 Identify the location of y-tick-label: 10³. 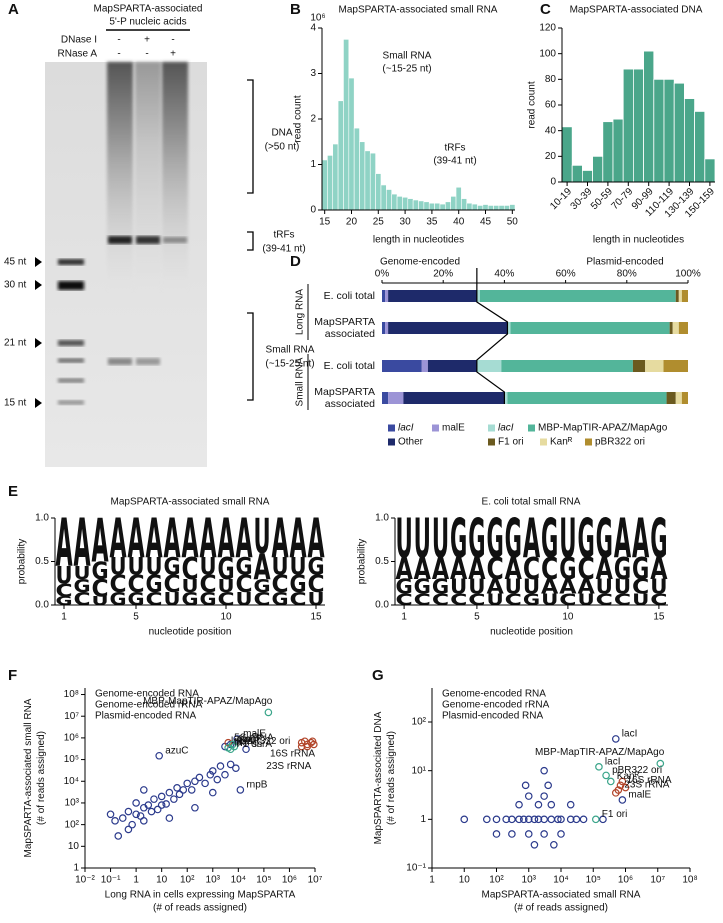
(72, 803).